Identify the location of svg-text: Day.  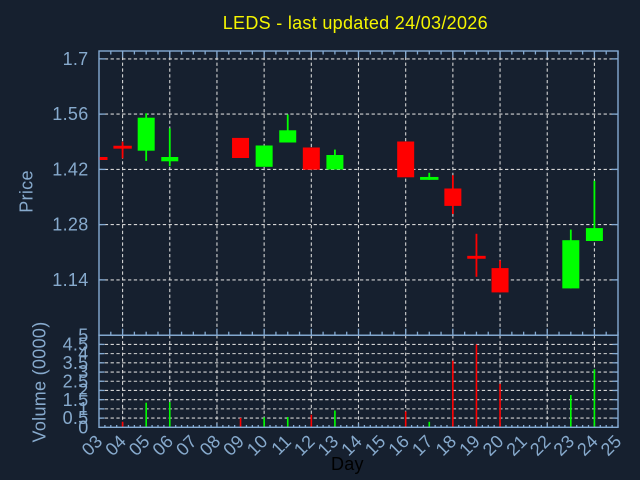
(347, 464).